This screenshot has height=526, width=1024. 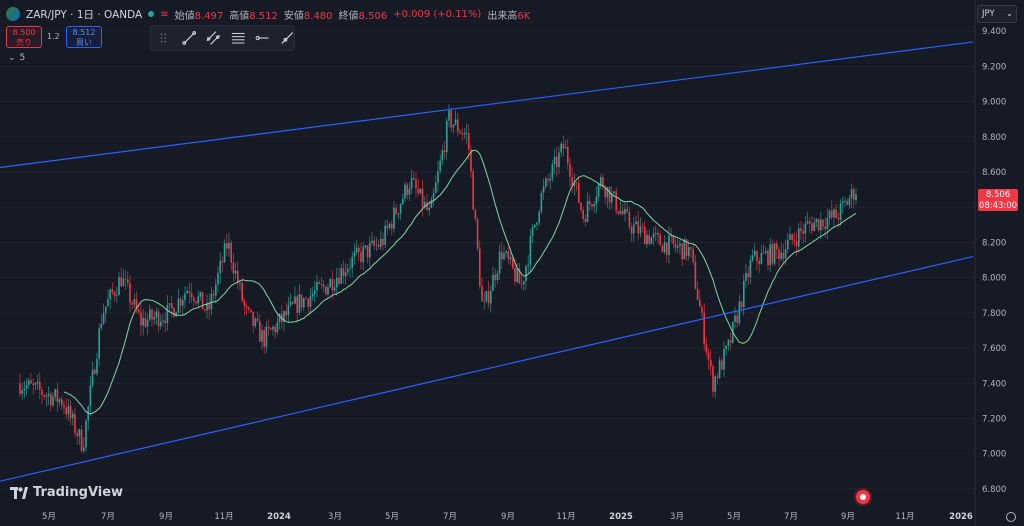 I want to click on x-tick-label: 5月, so click(x=734, y=517).